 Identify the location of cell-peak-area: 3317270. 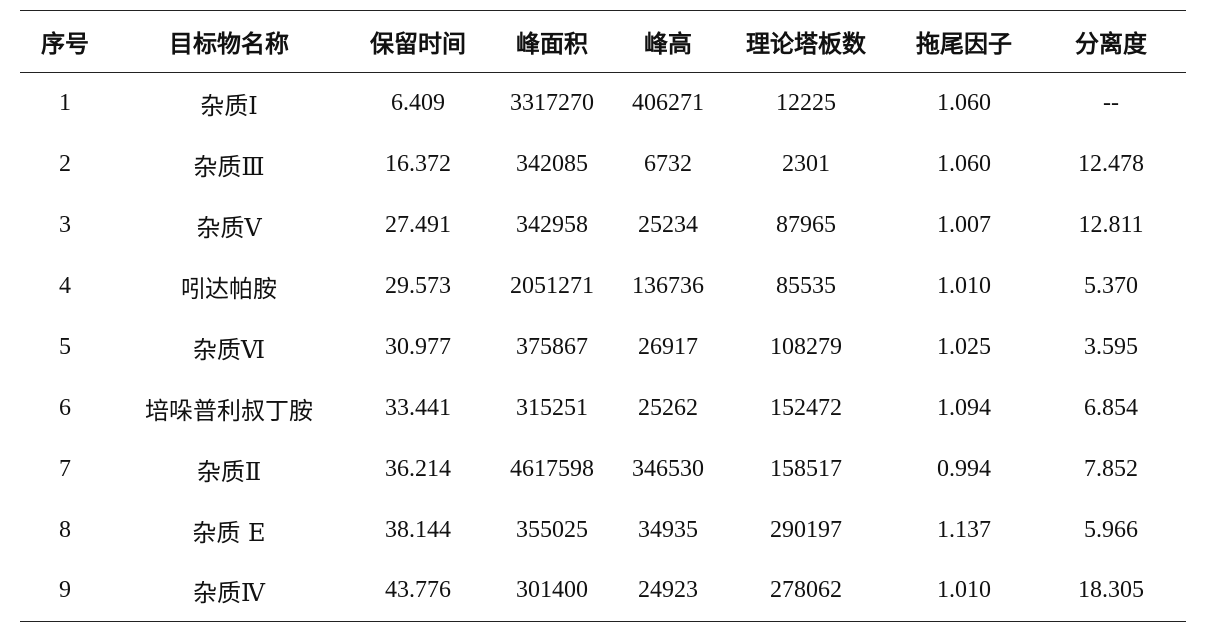
(552, 102).